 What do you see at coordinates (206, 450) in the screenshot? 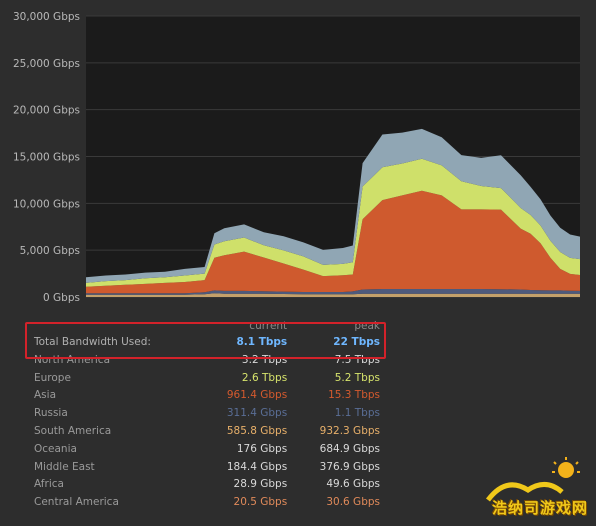
I see `table-row: Oceania 176 Gbps 684.9 Gbps` at bounding box center [206, 450].